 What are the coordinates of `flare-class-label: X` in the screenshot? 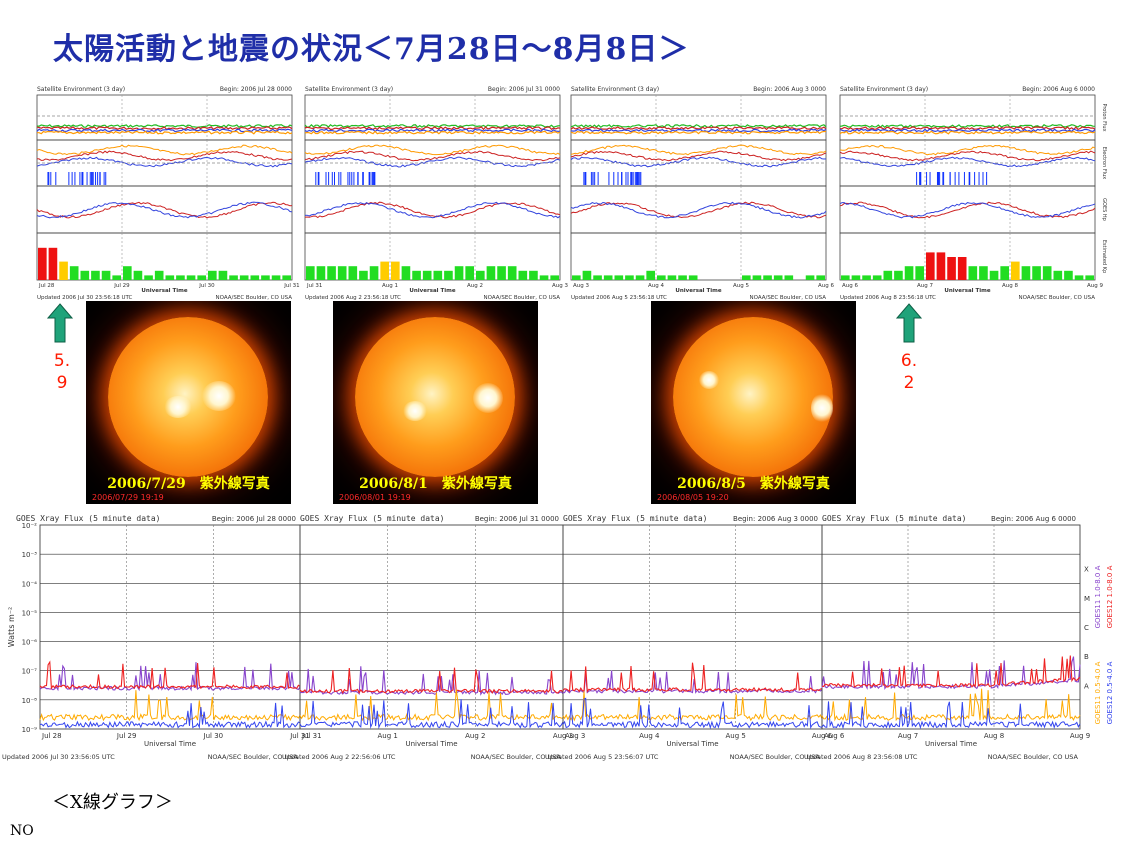 It's located at (1086, 570).